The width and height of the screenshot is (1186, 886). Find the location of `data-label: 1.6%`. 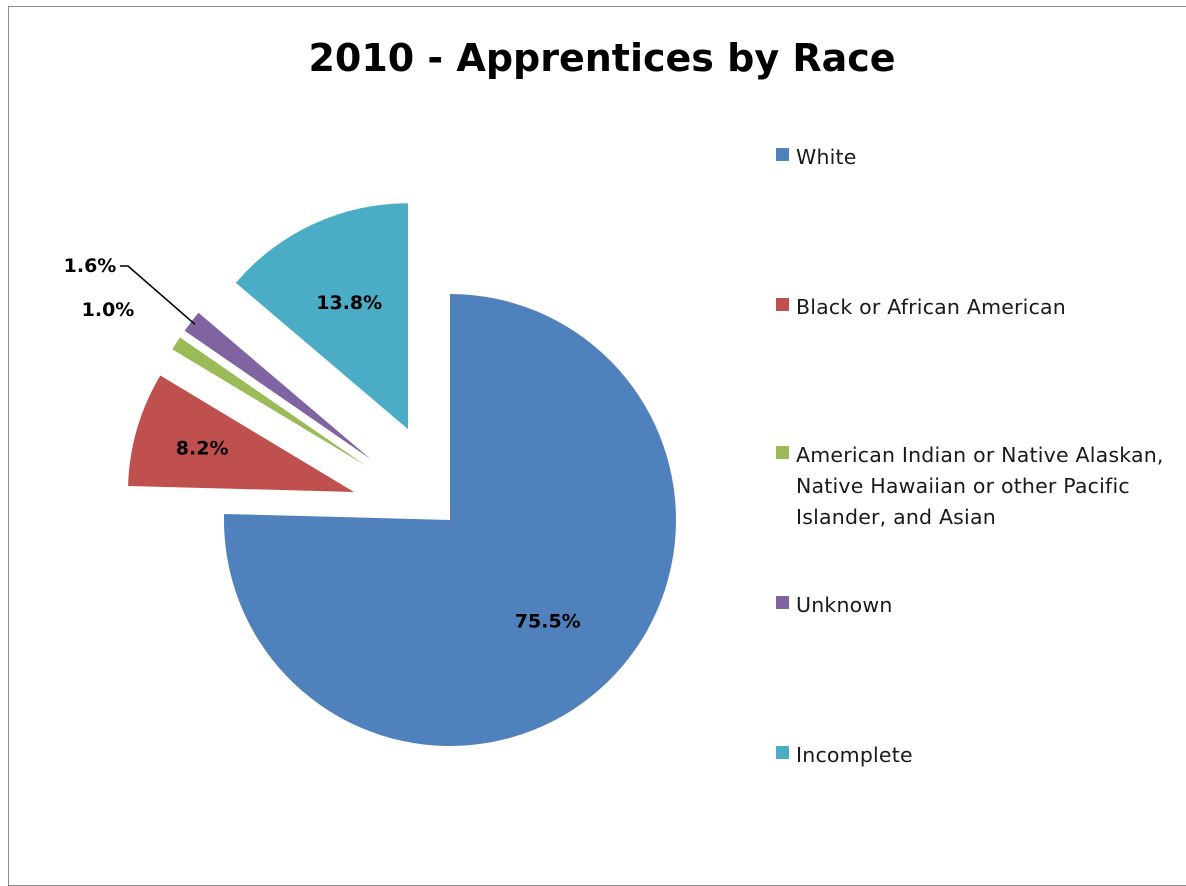

data-label: 1.6% is located at coordinates (90, 266).